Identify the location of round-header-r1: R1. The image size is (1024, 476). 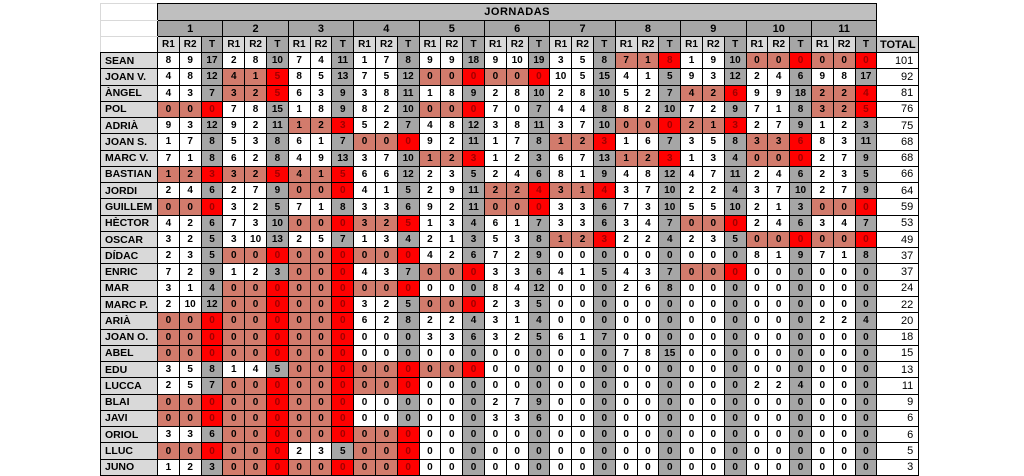
(168, 44).